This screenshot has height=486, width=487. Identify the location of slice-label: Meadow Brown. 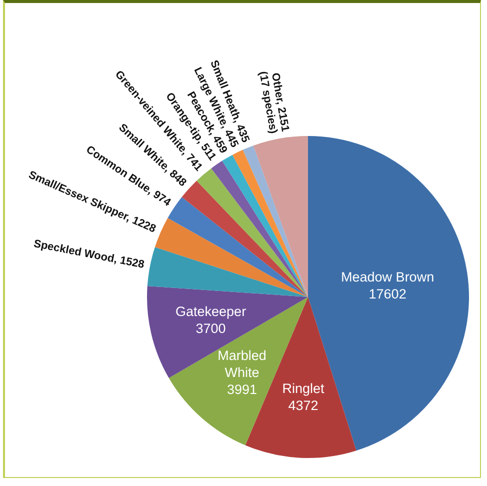
(387, 276).